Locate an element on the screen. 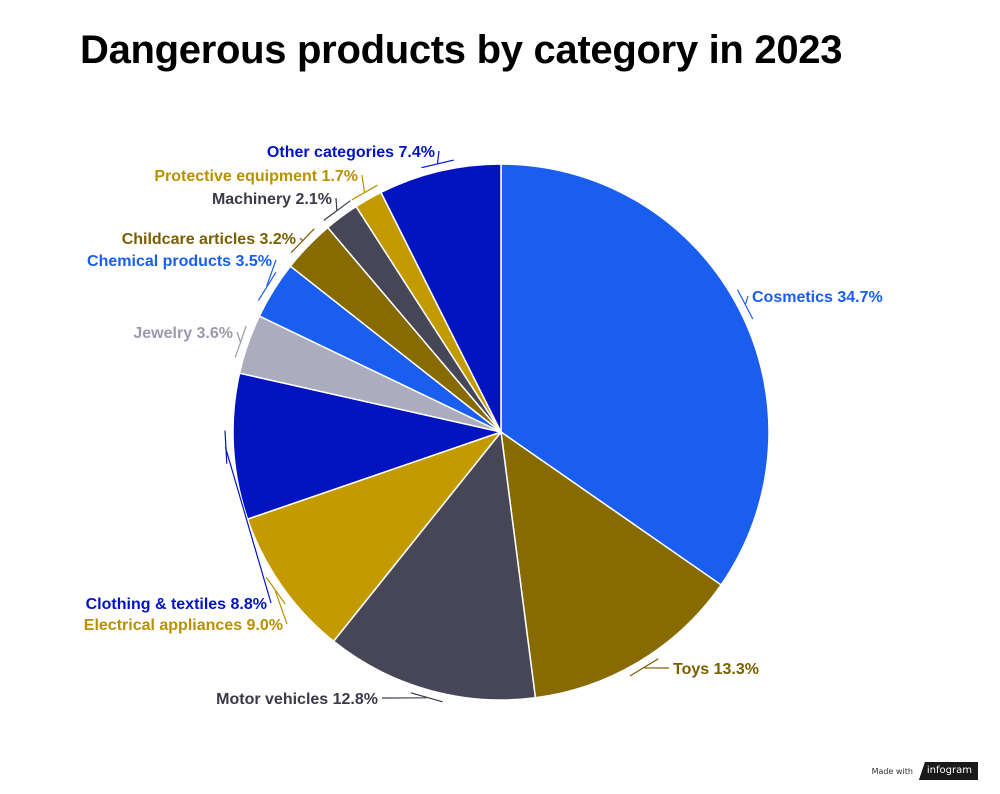 This screenshot has width=1000, height=794. chart-title: Dangerous products by category in 2023 is located at coordinates (461, 50).